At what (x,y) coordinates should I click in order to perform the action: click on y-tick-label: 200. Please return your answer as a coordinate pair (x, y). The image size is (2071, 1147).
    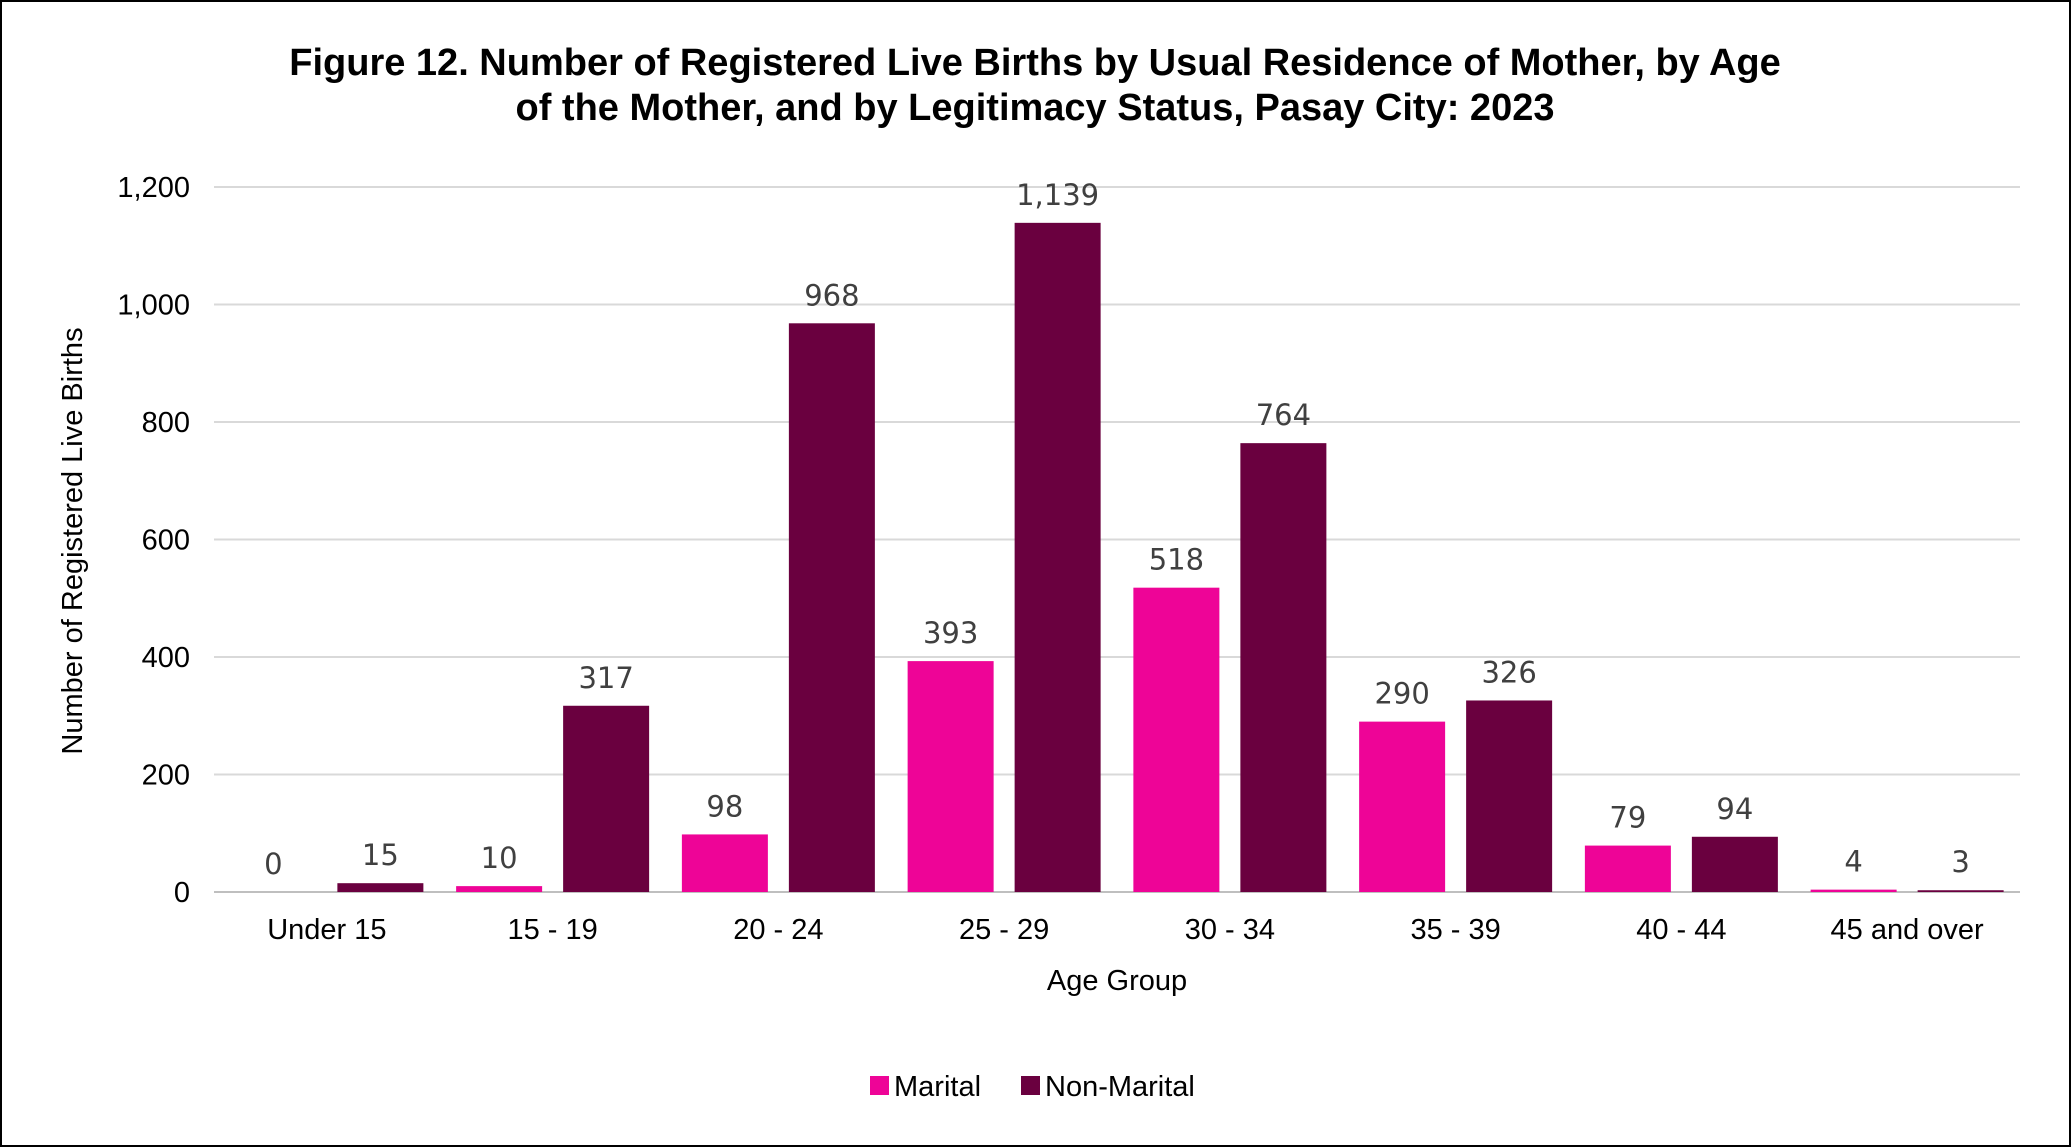
    Looking at the image, I should click on (166, 776).